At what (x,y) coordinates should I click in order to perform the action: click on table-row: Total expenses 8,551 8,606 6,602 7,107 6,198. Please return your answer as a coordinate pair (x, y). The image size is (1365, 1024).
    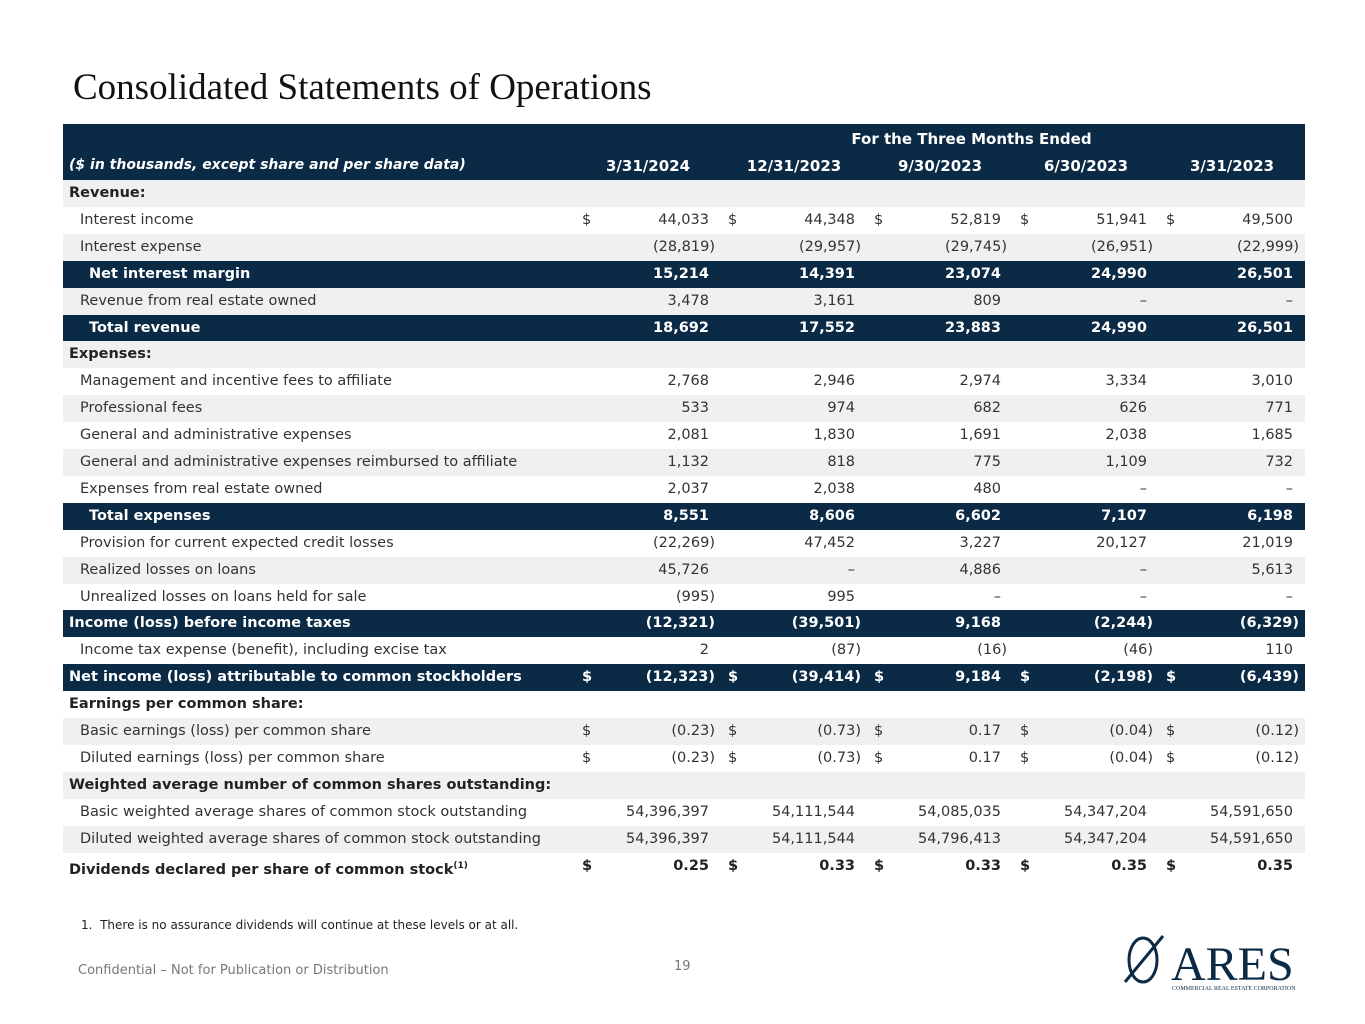
    Looking at the image, I should click on (684, 516).